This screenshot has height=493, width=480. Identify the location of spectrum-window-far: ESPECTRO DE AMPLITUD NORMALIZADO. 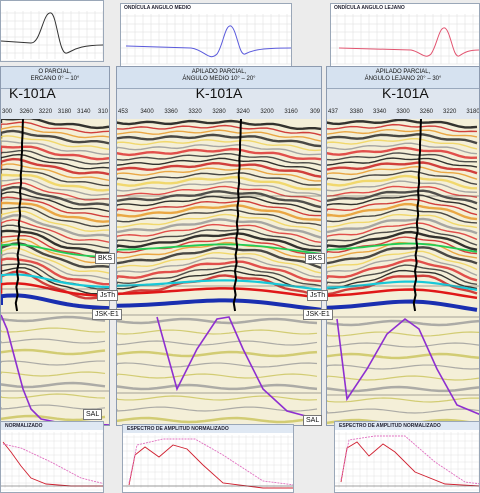
(407, 457).